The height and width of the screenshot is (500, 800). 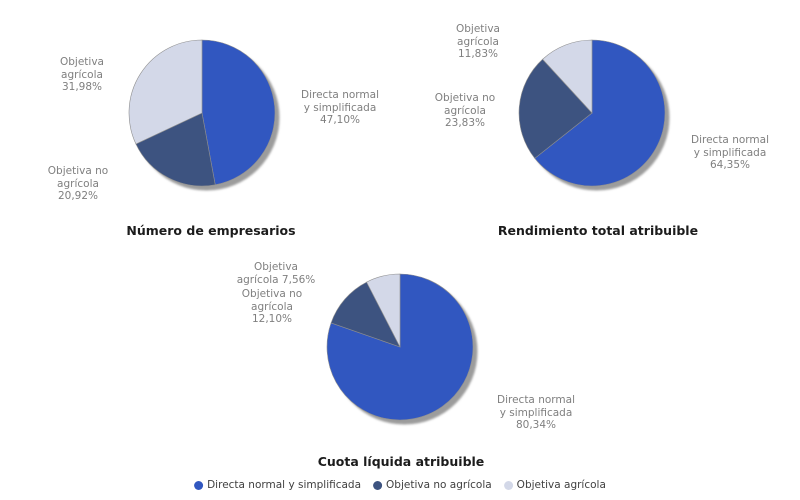 I want to click on slice-label-objetiva-no-agricola: Objetiva no agrícola 23,83%, so click(x=465, y=111).